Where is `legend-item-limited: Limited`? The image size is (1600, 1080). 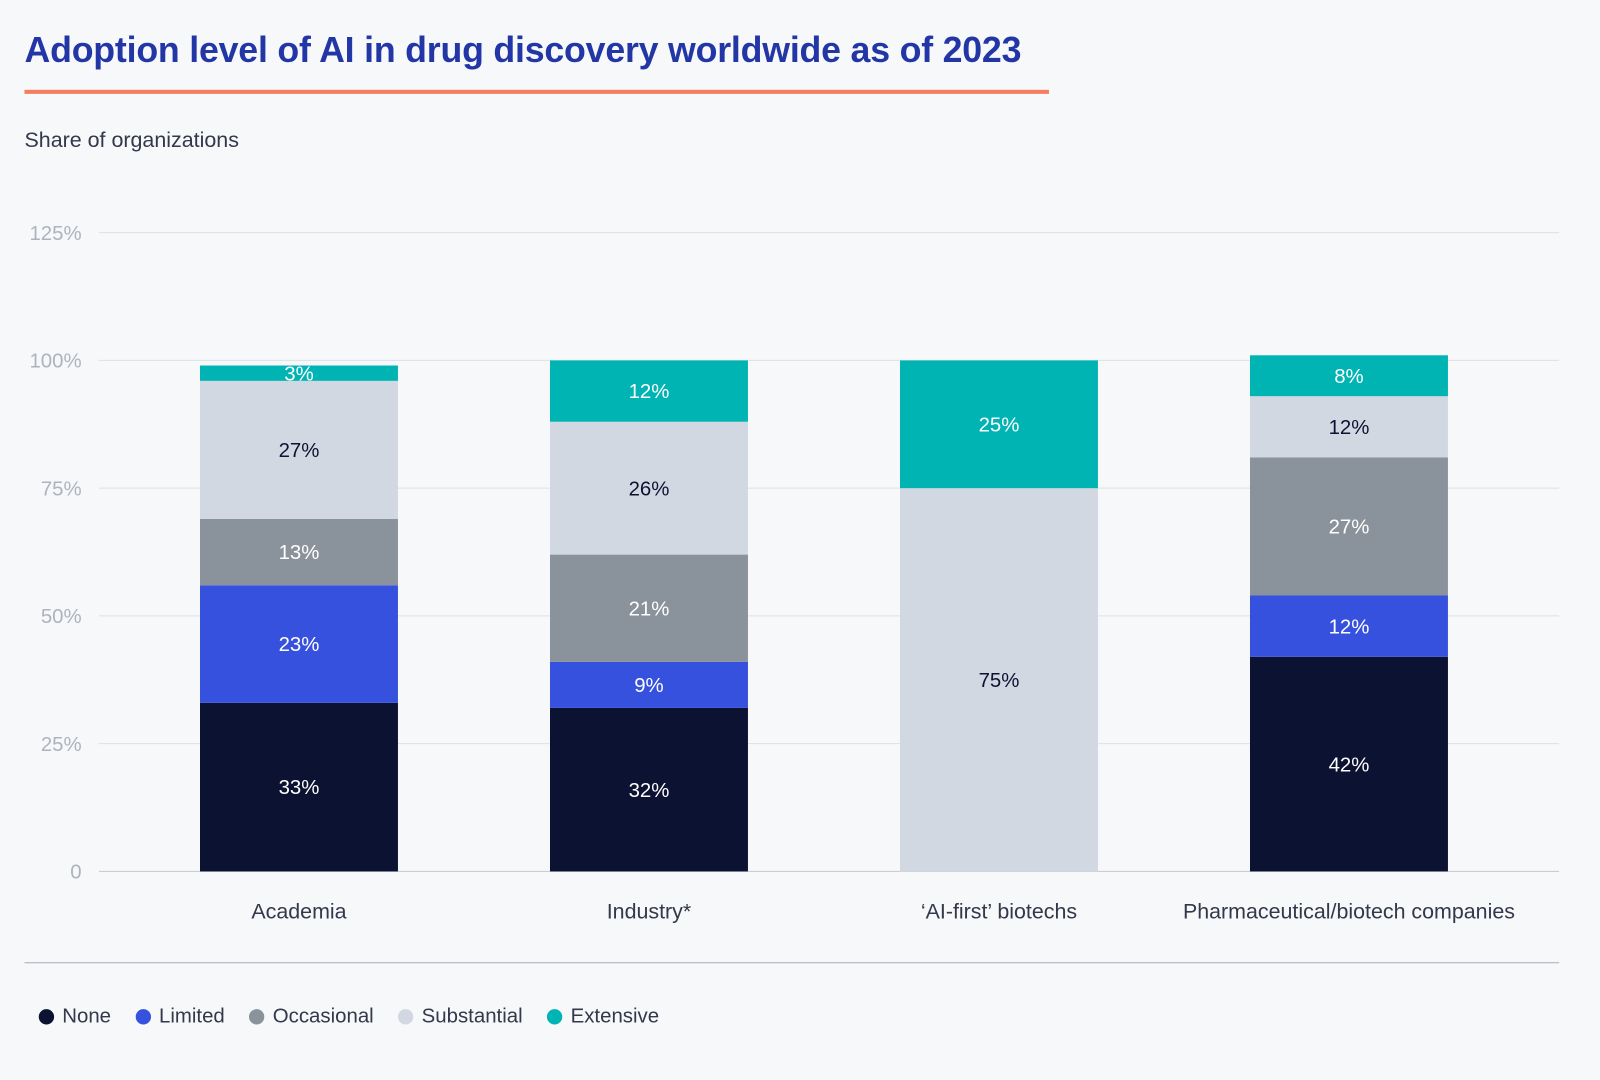
legend-item-limited: Limited is located at coordinates (180, 1016).